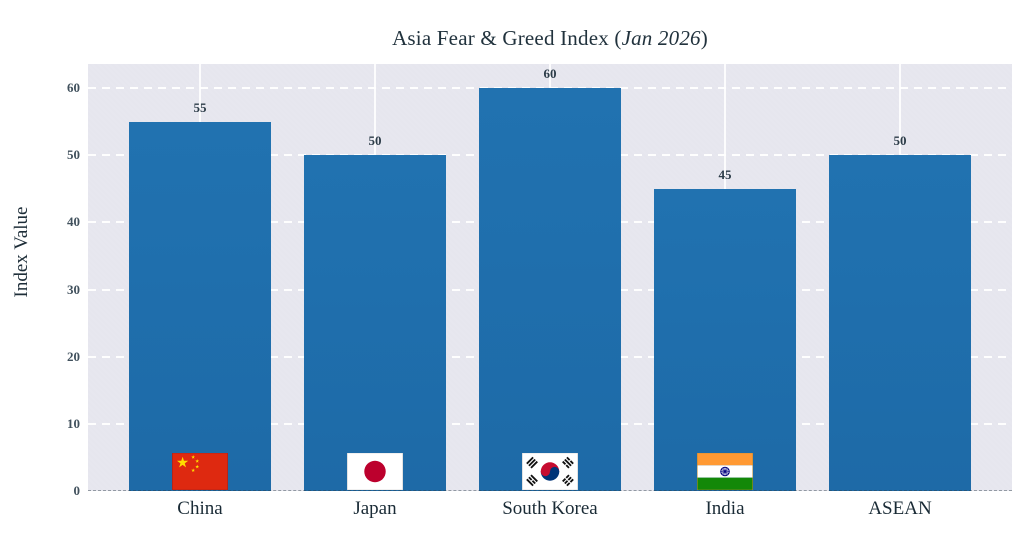 The height and width of the screenshot is (539, 1024). What do you see at coordinates (550, 73) in the screenshot?
I see `bar-value-label: 60` at bounding box center [550, 73].